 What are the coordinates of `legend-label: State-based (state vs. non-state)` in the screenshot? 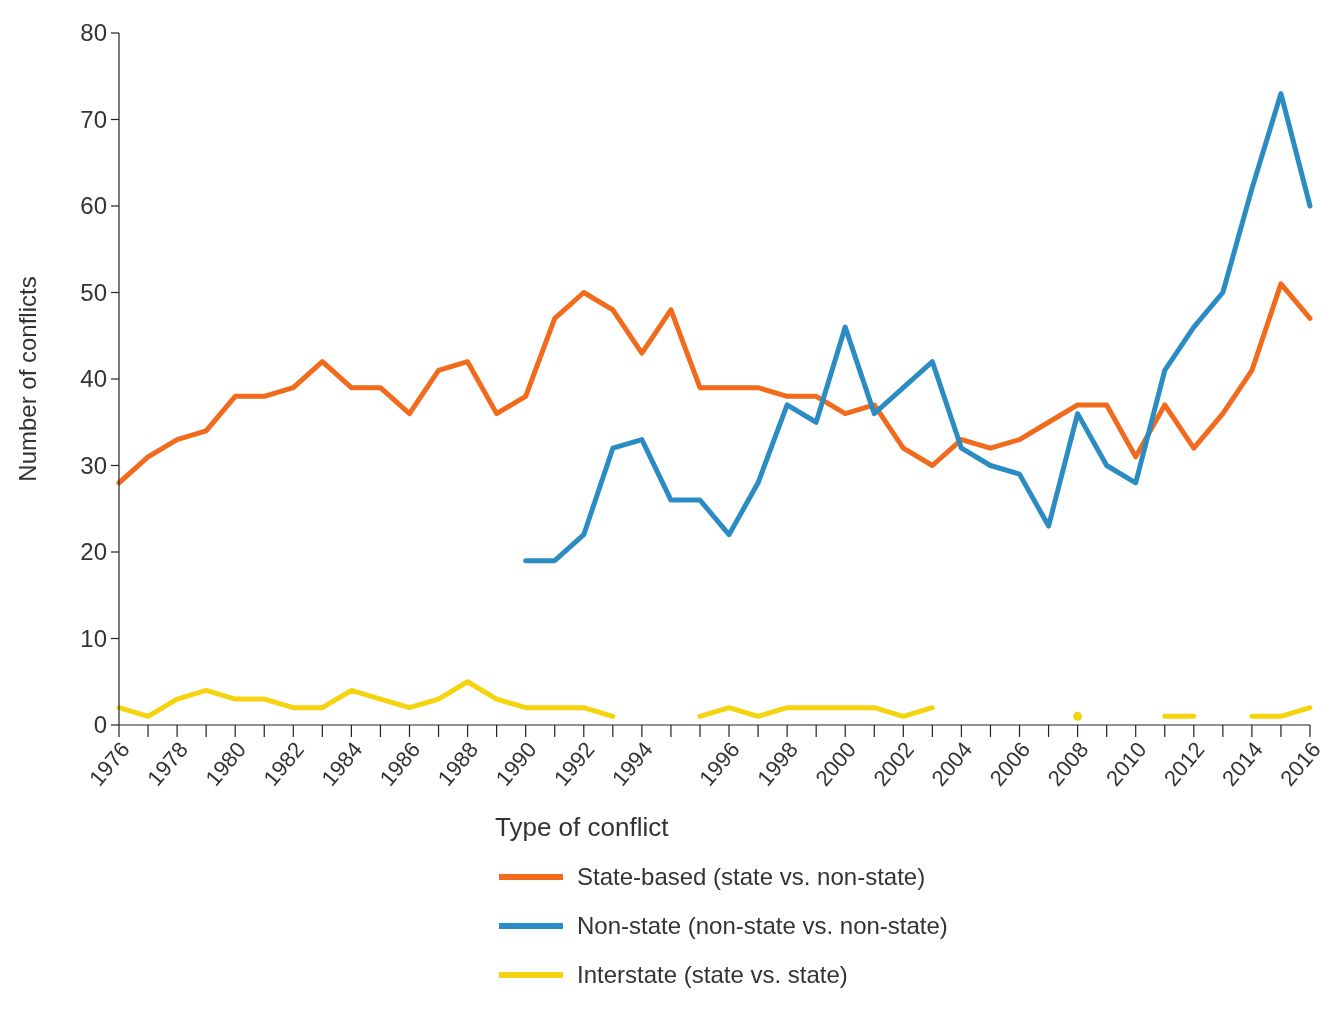 It's located at (751, 876).